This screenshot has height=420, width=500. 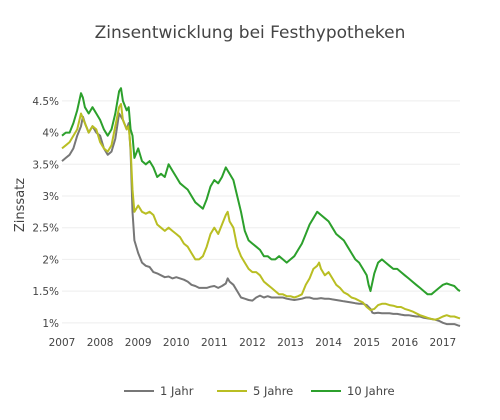 What do you see at coordinates (45, 165) in the screenshot?
I see `y-tick-label: 3.5%` at bounding box center [45, 165].